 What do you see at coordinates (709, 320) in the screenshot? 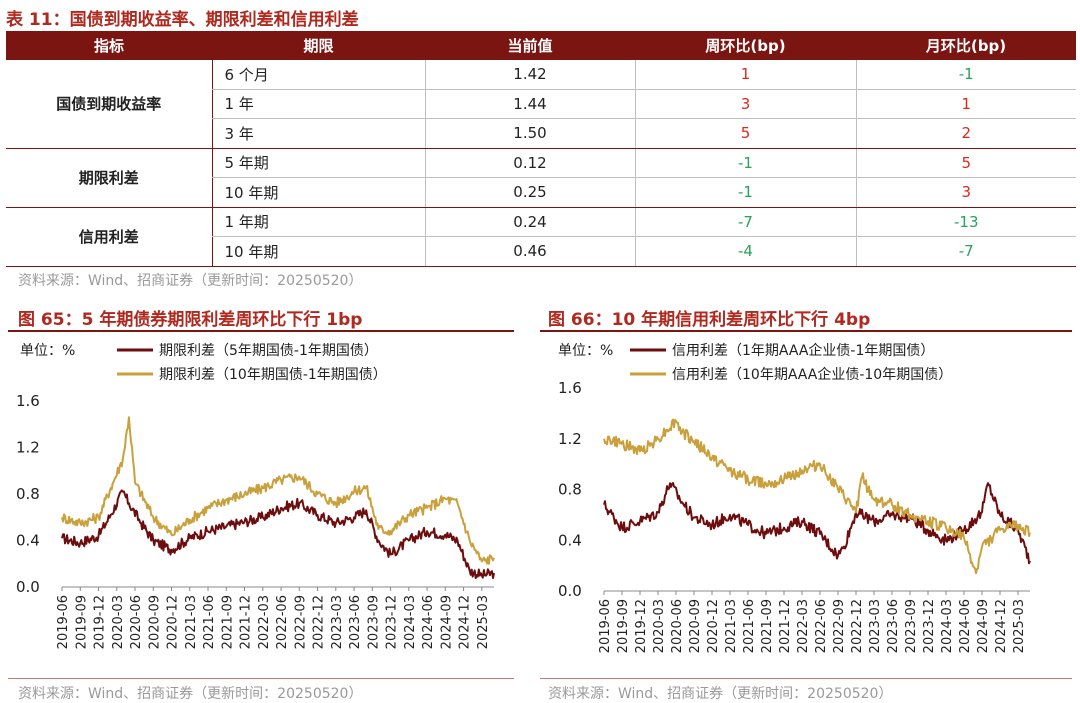
I see `chart66-title: 图 66：10 年期信用利差周环比下行 4bp` at bounding box center [709, 320].